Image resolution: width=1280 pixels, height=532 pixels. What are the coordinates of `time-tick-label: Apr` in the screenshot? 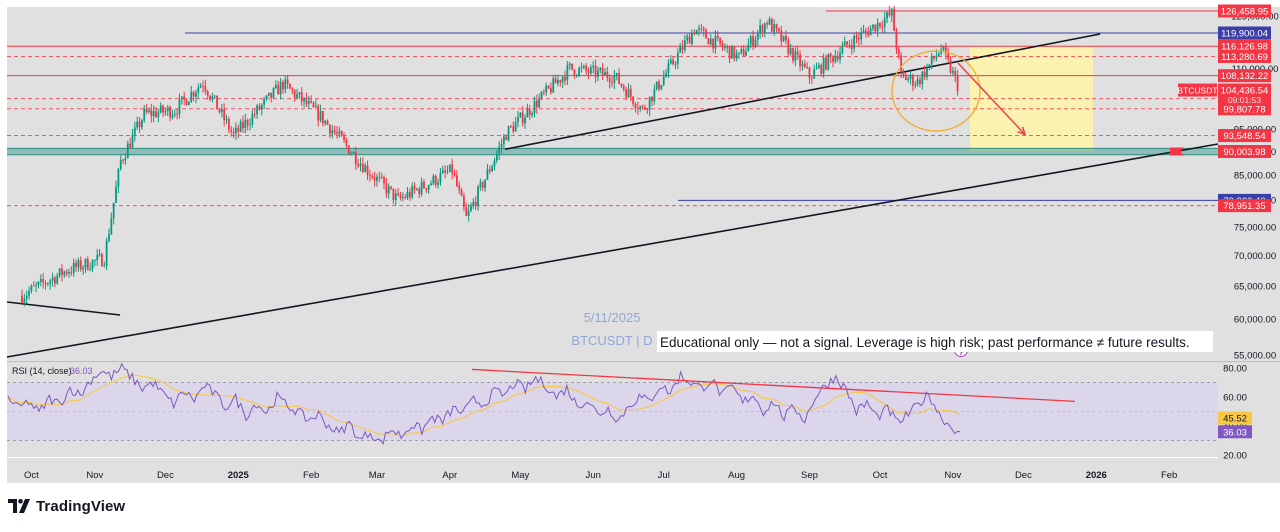 It's located at (449, 475).